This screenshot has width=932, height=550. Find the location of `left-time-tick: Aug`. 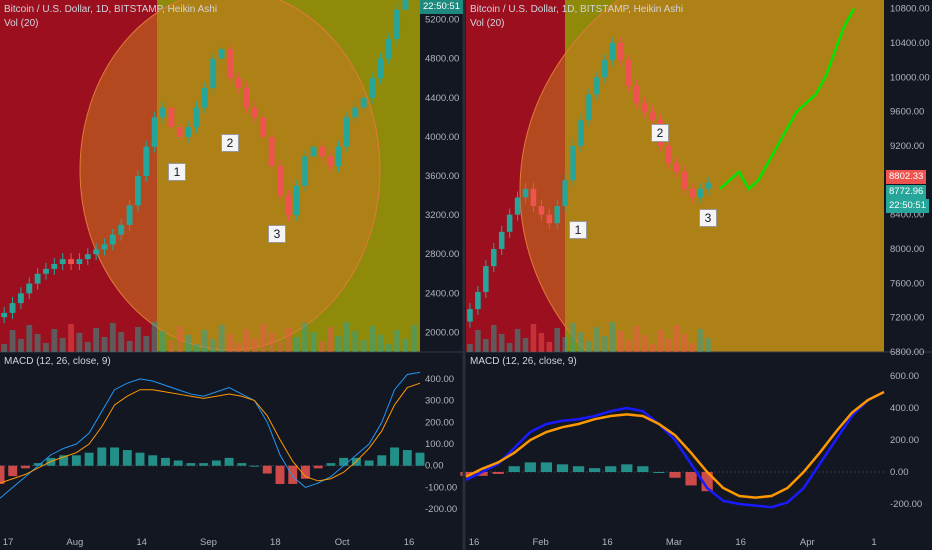

left-time-tick: Aug is located at coordinates (74, 542).